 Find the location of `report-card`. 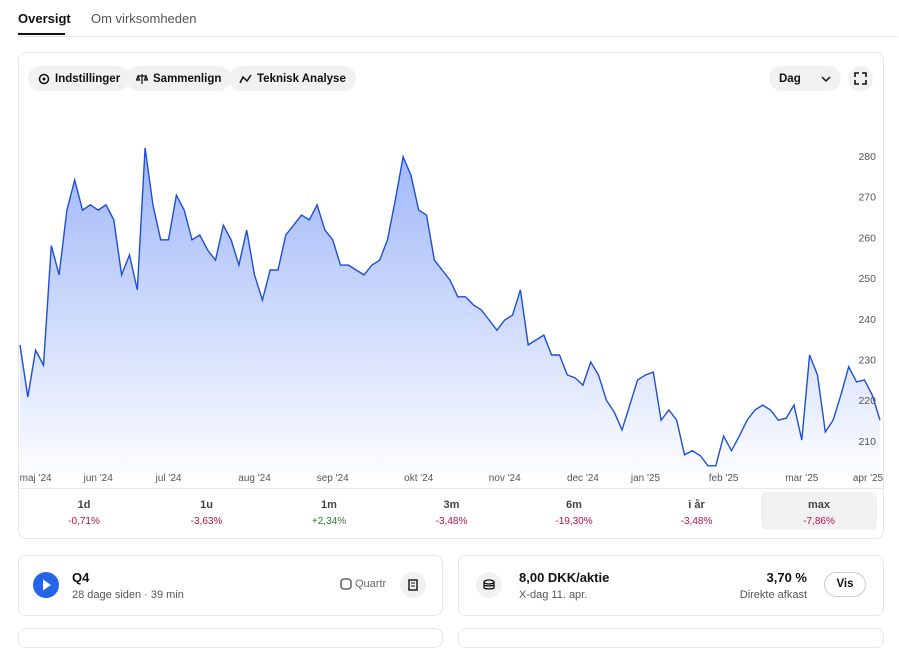

report-card is located at coordinates (230, 585).